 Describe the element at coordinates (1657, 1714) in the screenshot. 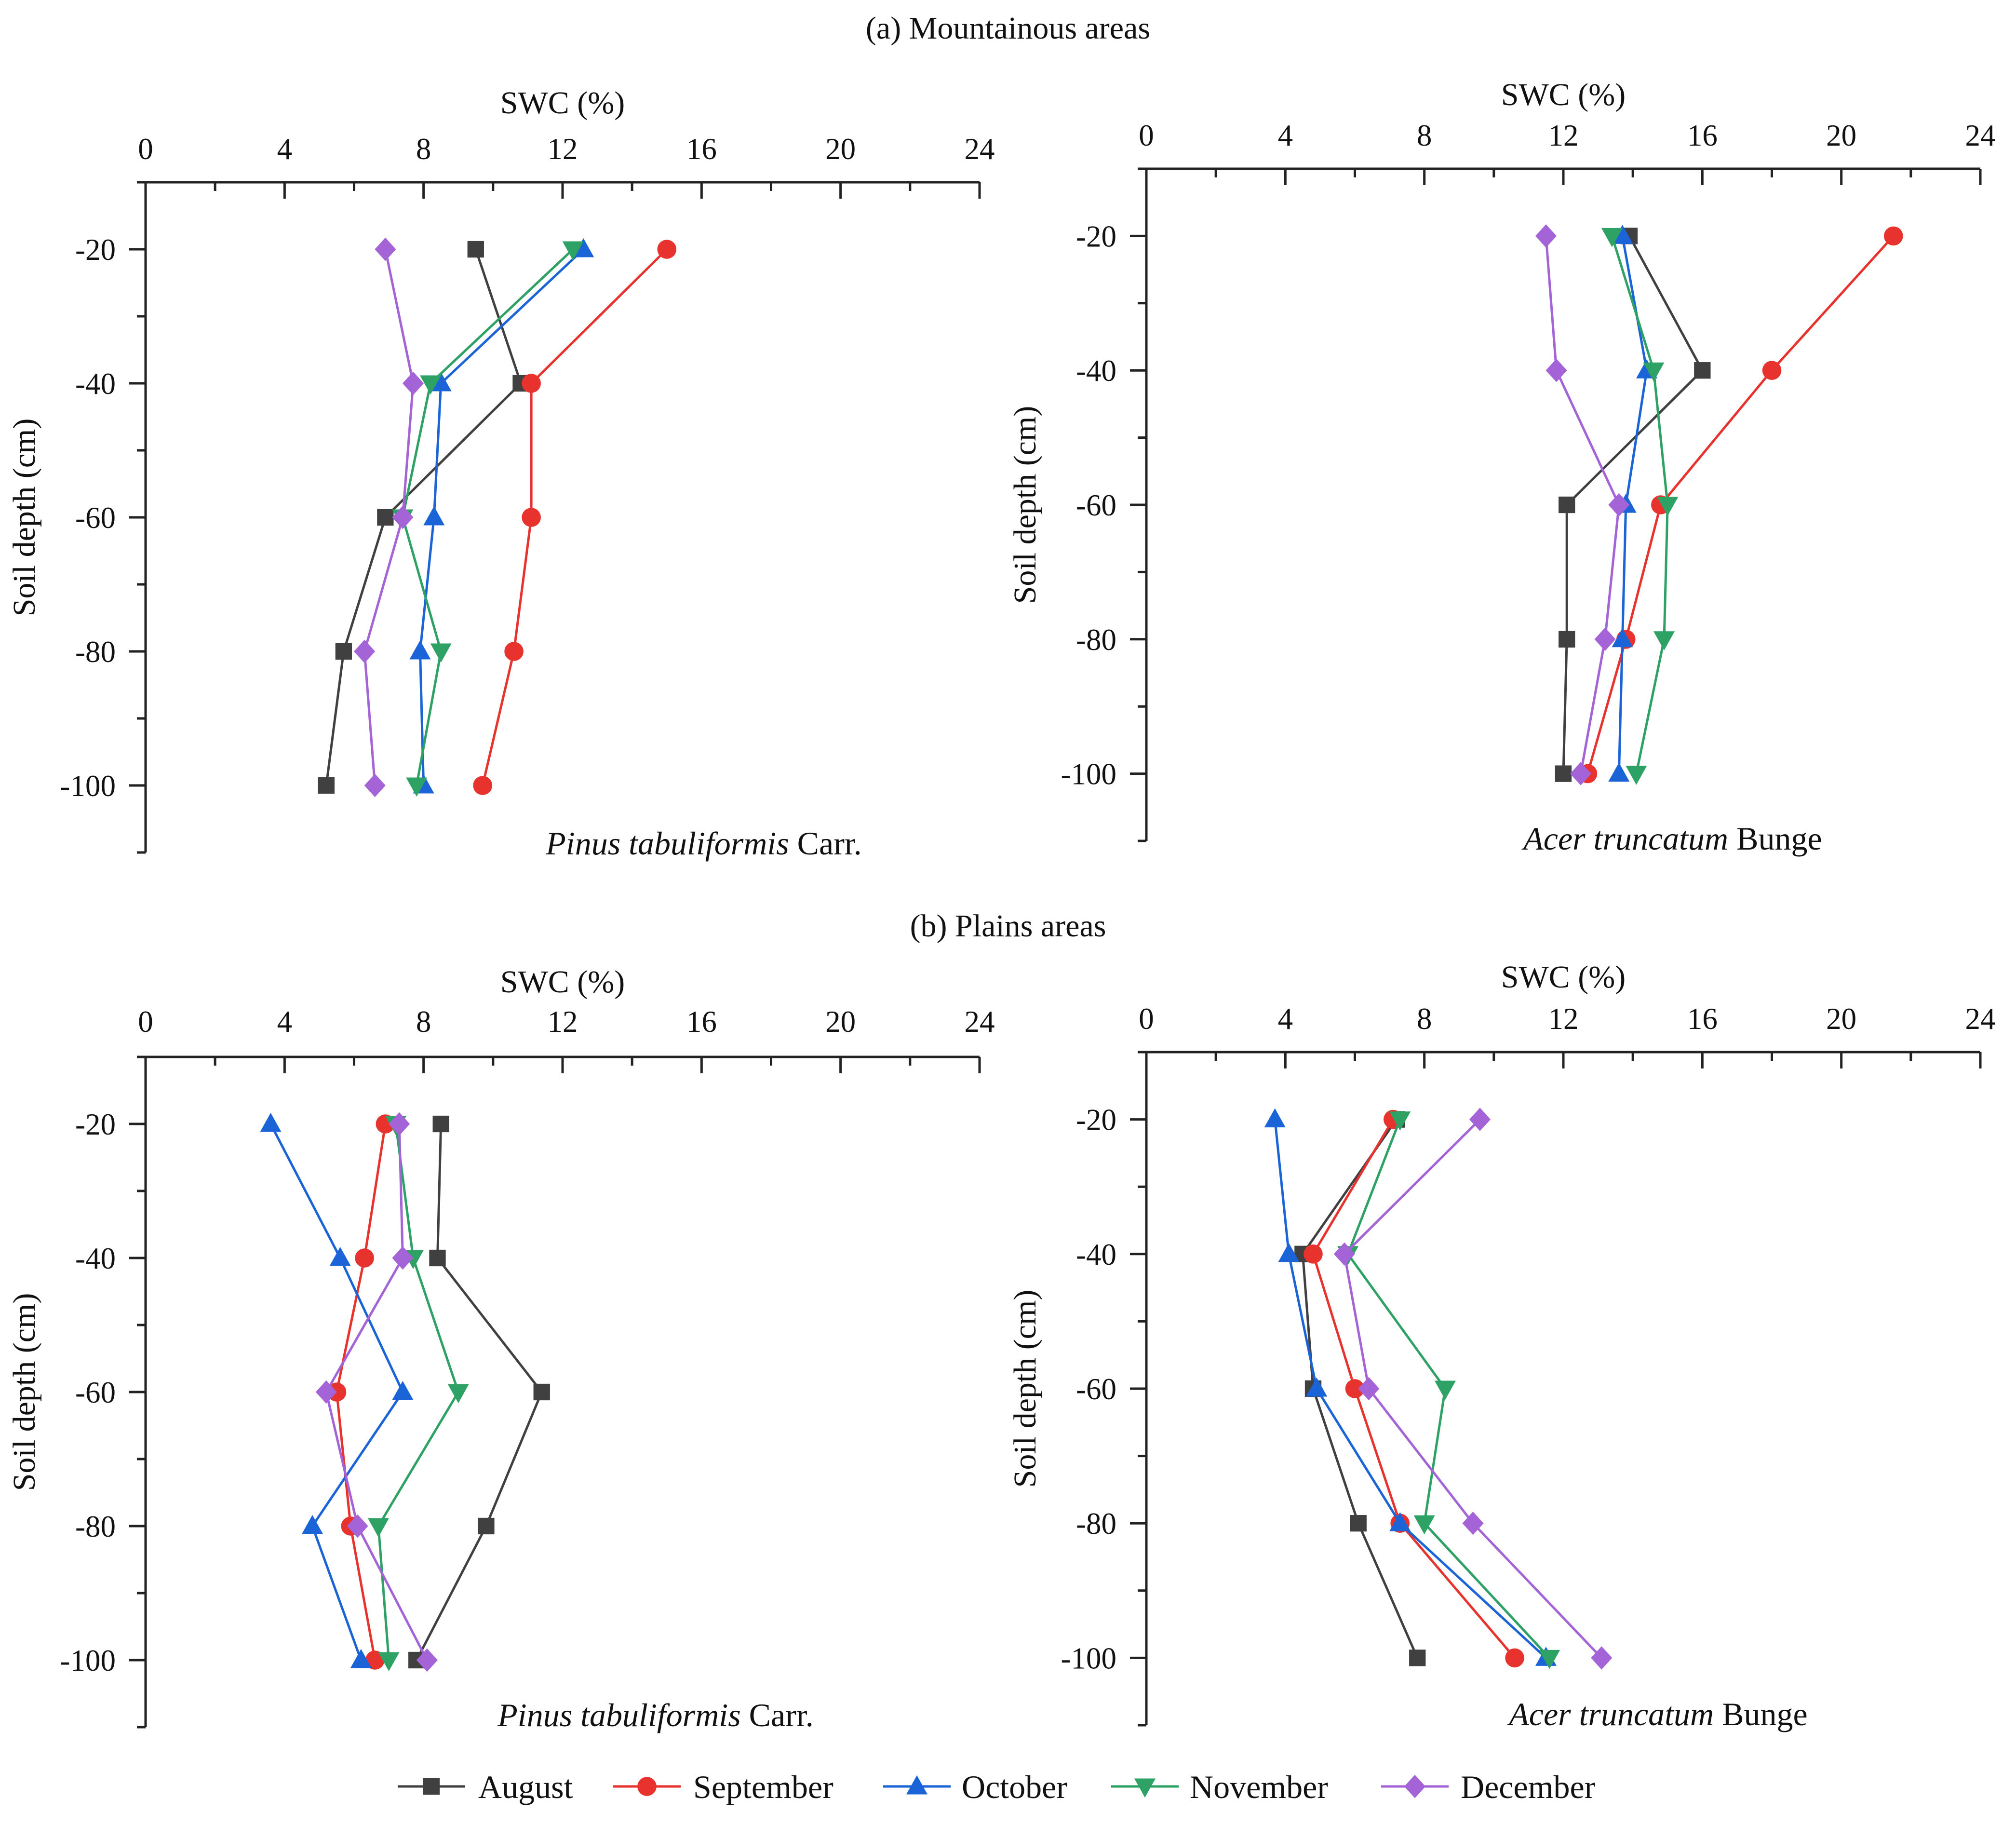

I see `species-label: Acer truncatum Bunge` at that location.